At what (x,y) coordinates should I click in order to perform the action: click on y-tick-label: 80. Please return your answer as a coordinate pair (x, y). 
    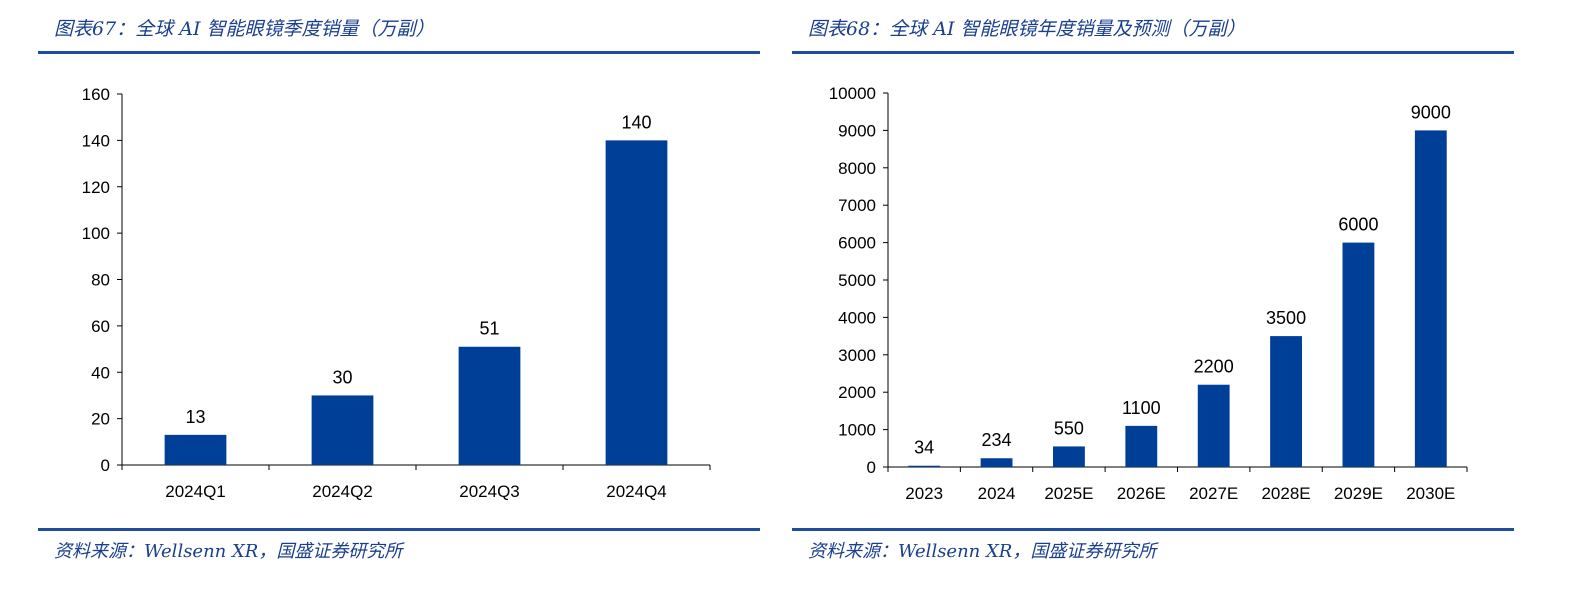
    Looking at the image, I should click on (100, 280).